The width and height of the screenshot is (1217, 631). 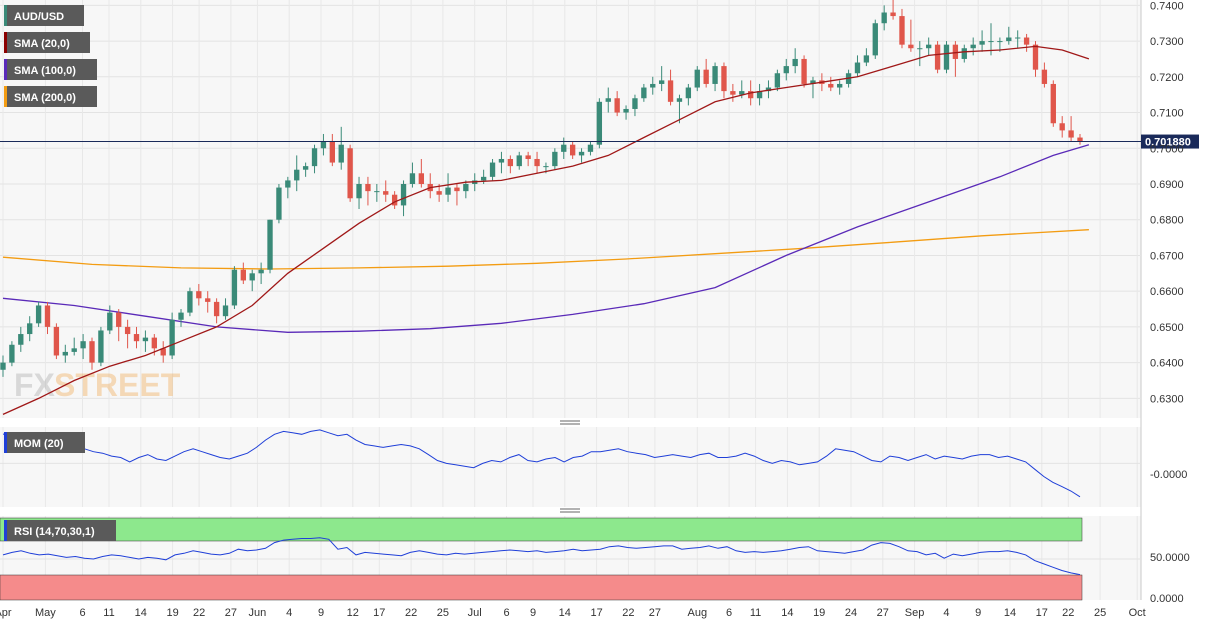 What do you see at coordinates (50, 96) in the screenshot?
I see `legend-sma-200: SMA (200,0)` at bounding box center [50, 96].